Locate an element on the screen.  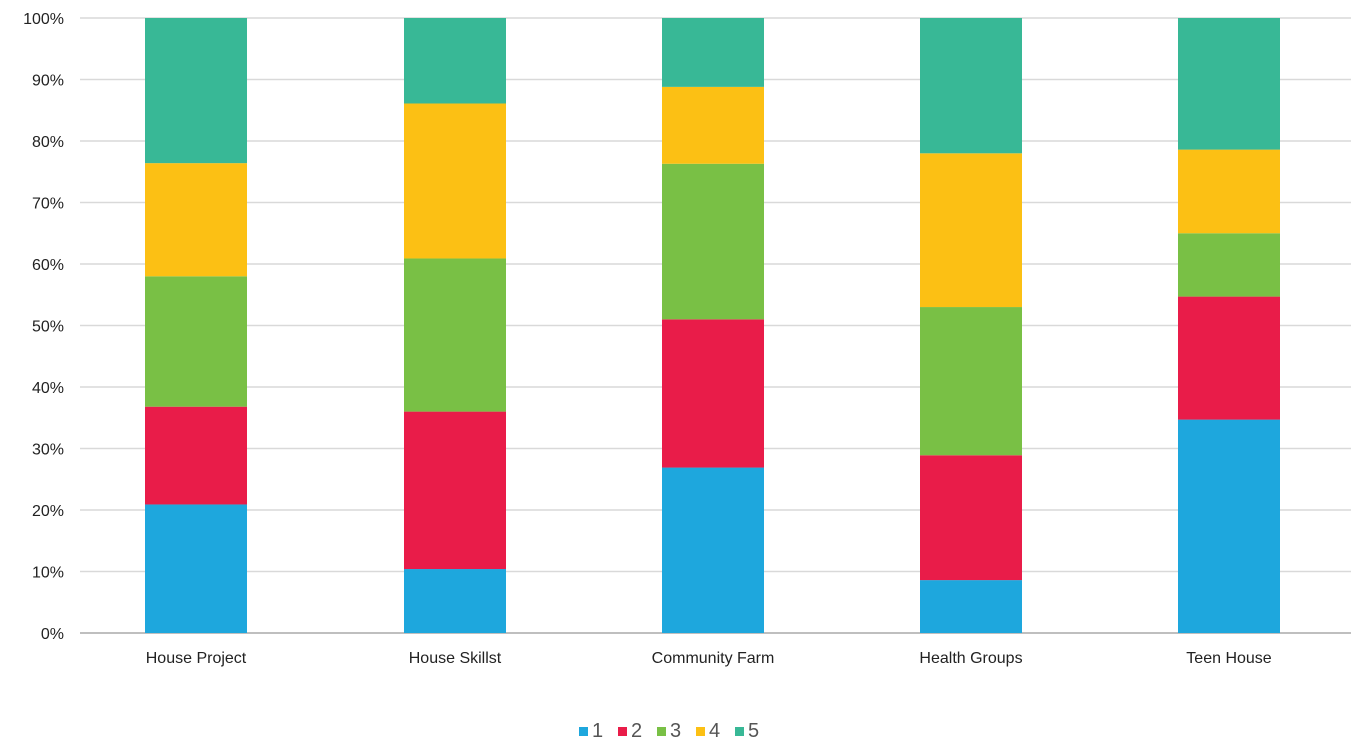
x-tick-label: House Skillst is located at coordinates (455, 658).